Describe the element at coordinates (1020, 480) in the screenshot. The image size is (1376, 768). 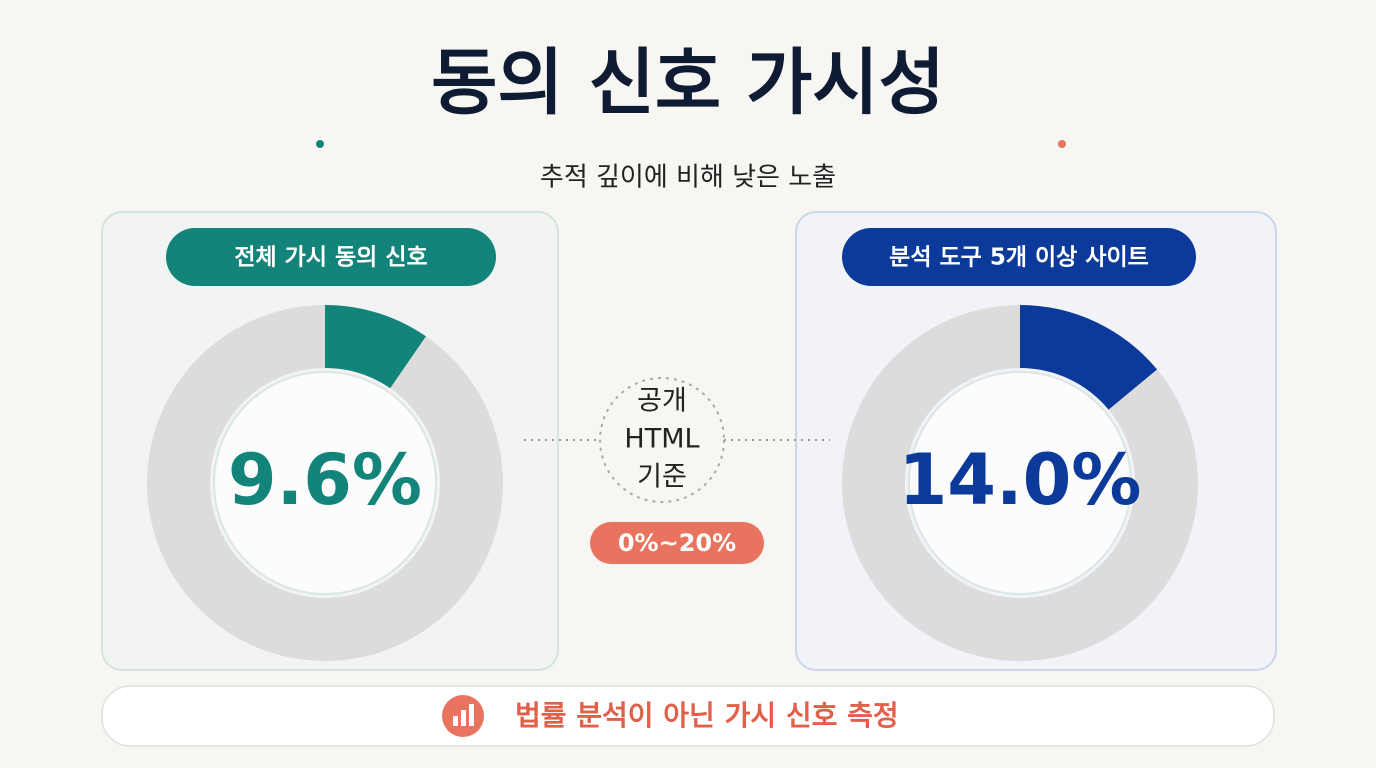
I see `value-label: 14.0%` at that location.